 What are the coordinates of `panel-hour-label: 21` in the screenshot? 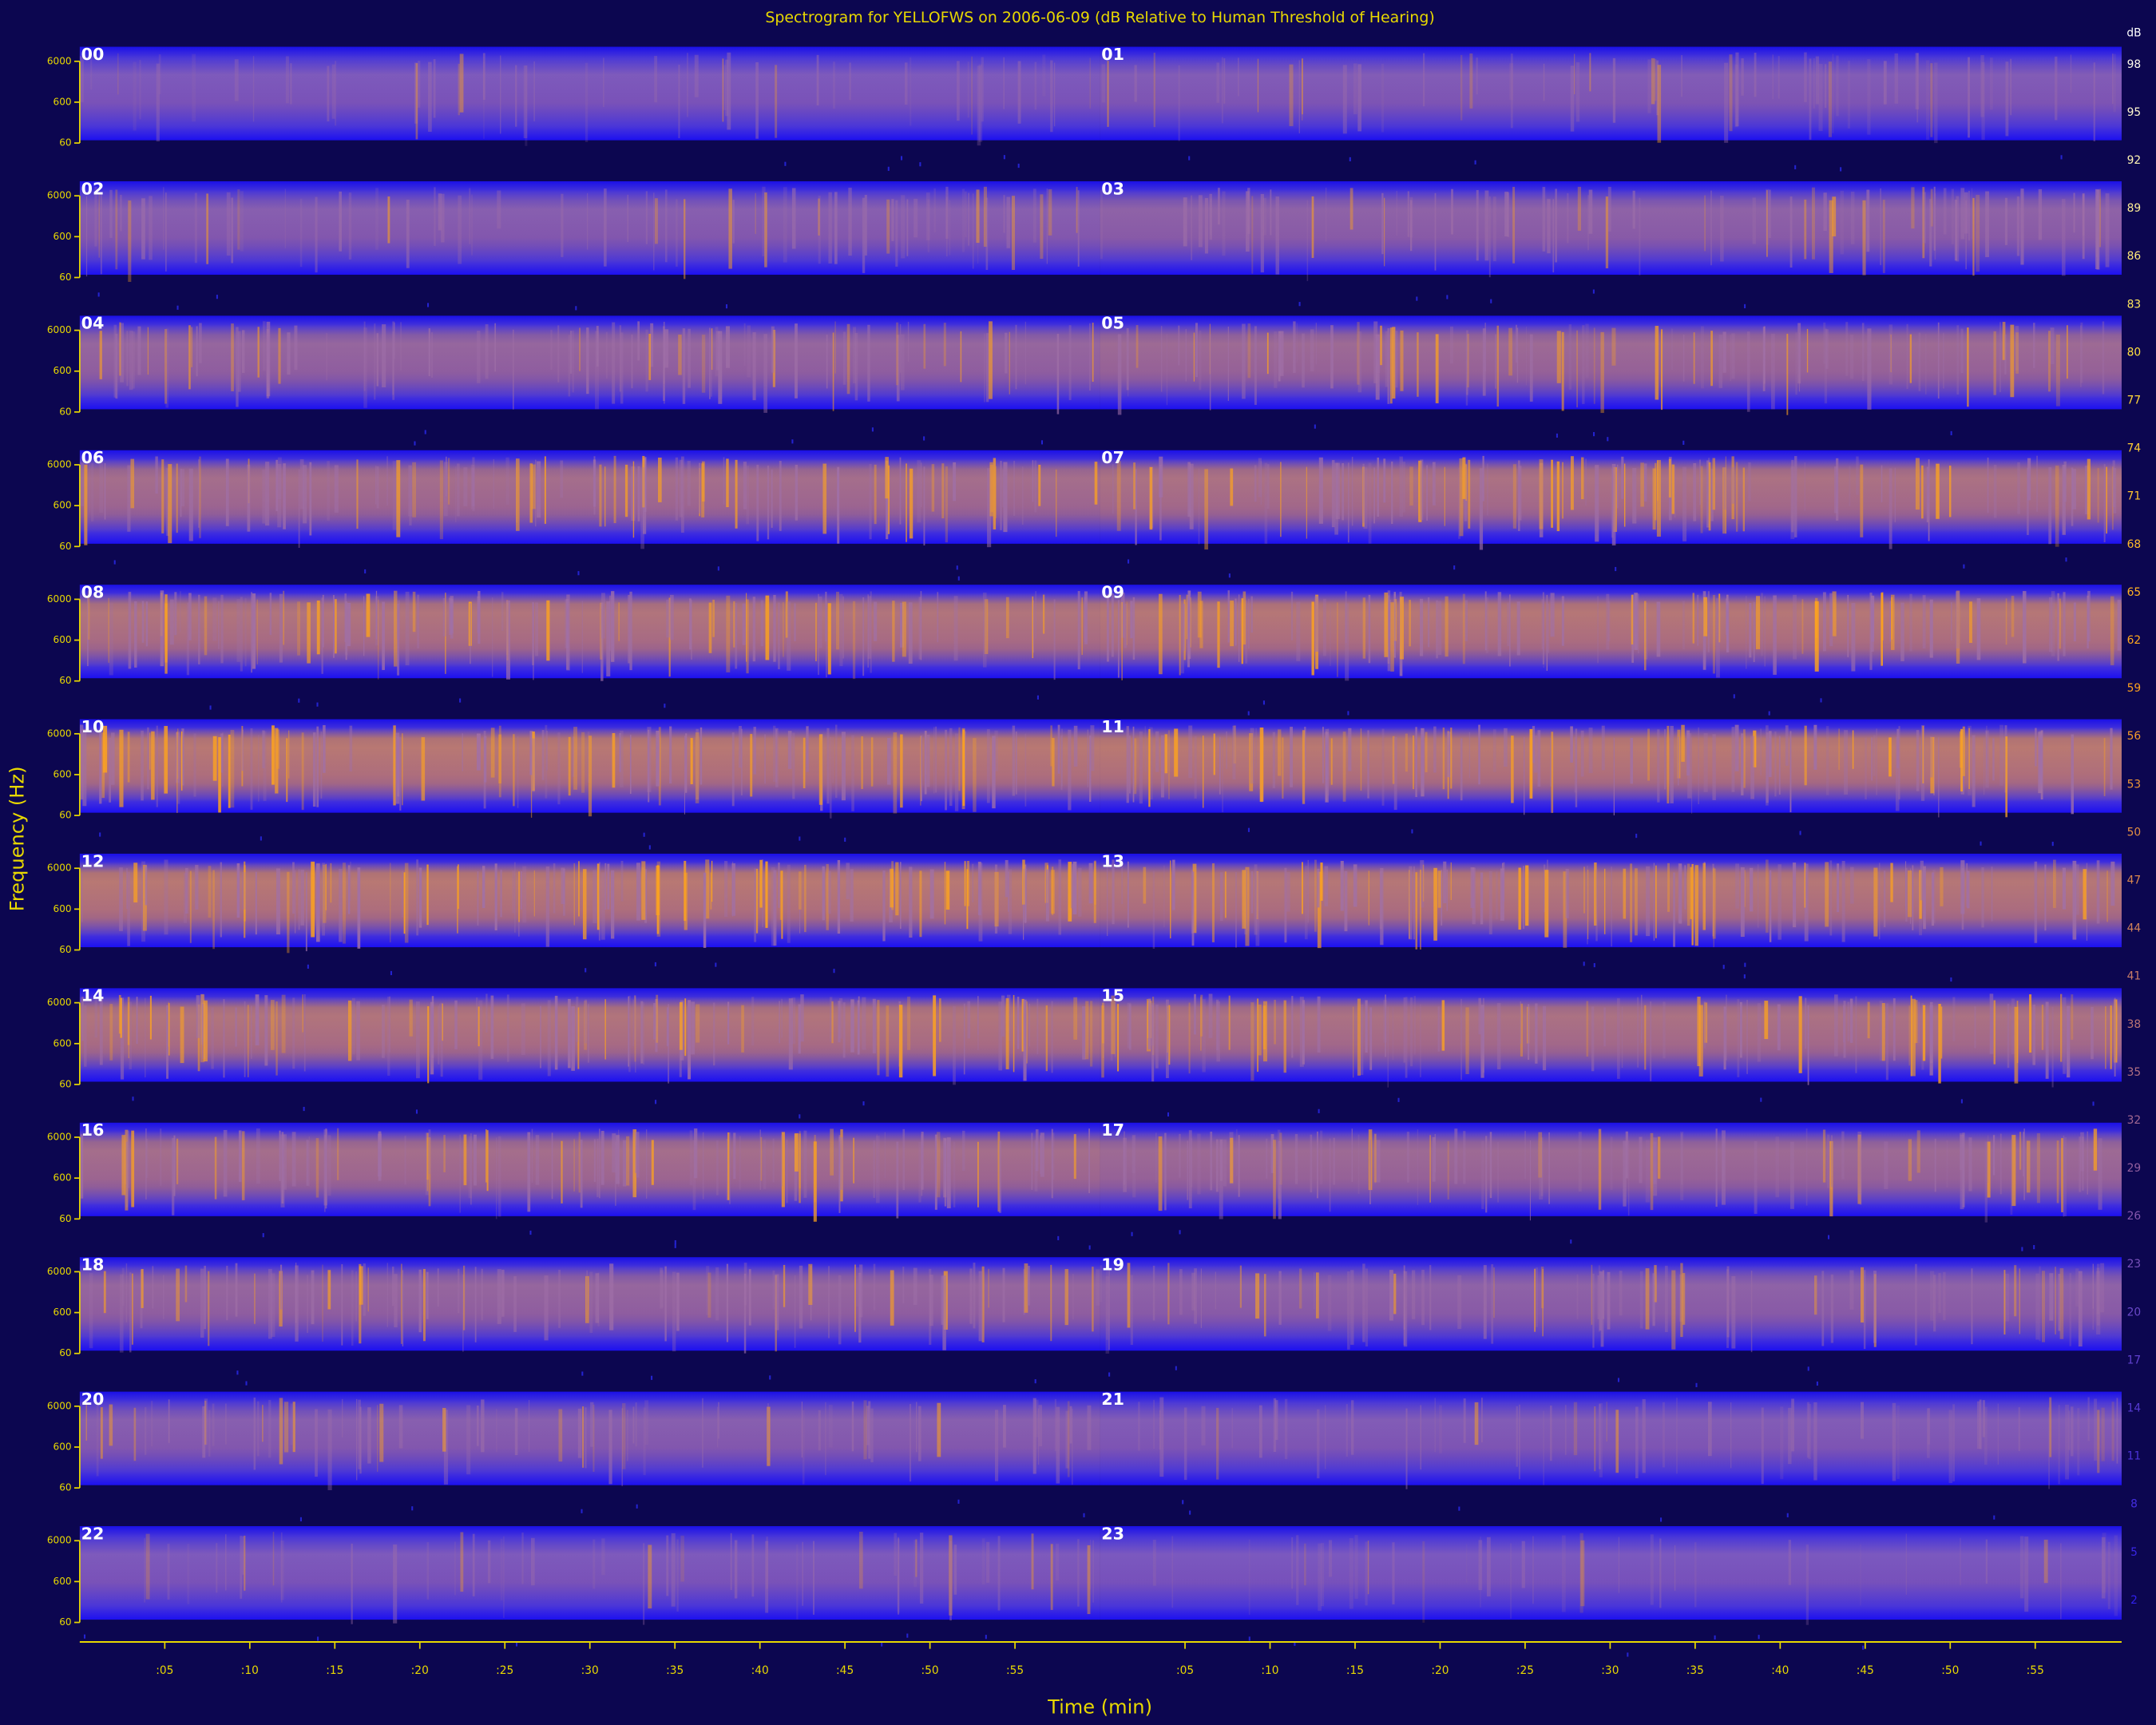 It's located at (1112, 1400).